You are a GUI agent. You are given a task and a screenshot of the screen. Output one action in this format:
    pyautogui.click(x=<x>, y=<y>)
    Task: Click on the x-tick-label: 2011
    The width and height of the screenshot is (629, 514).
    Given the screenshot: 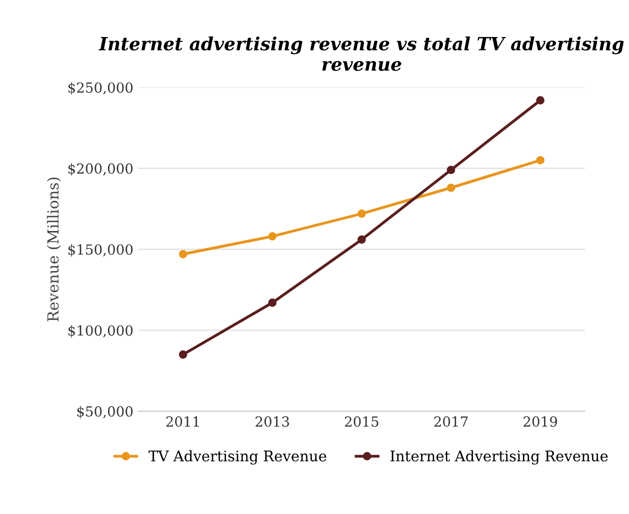 What is the action you would take?
    pyautogui.click(x=182, y=421)
    